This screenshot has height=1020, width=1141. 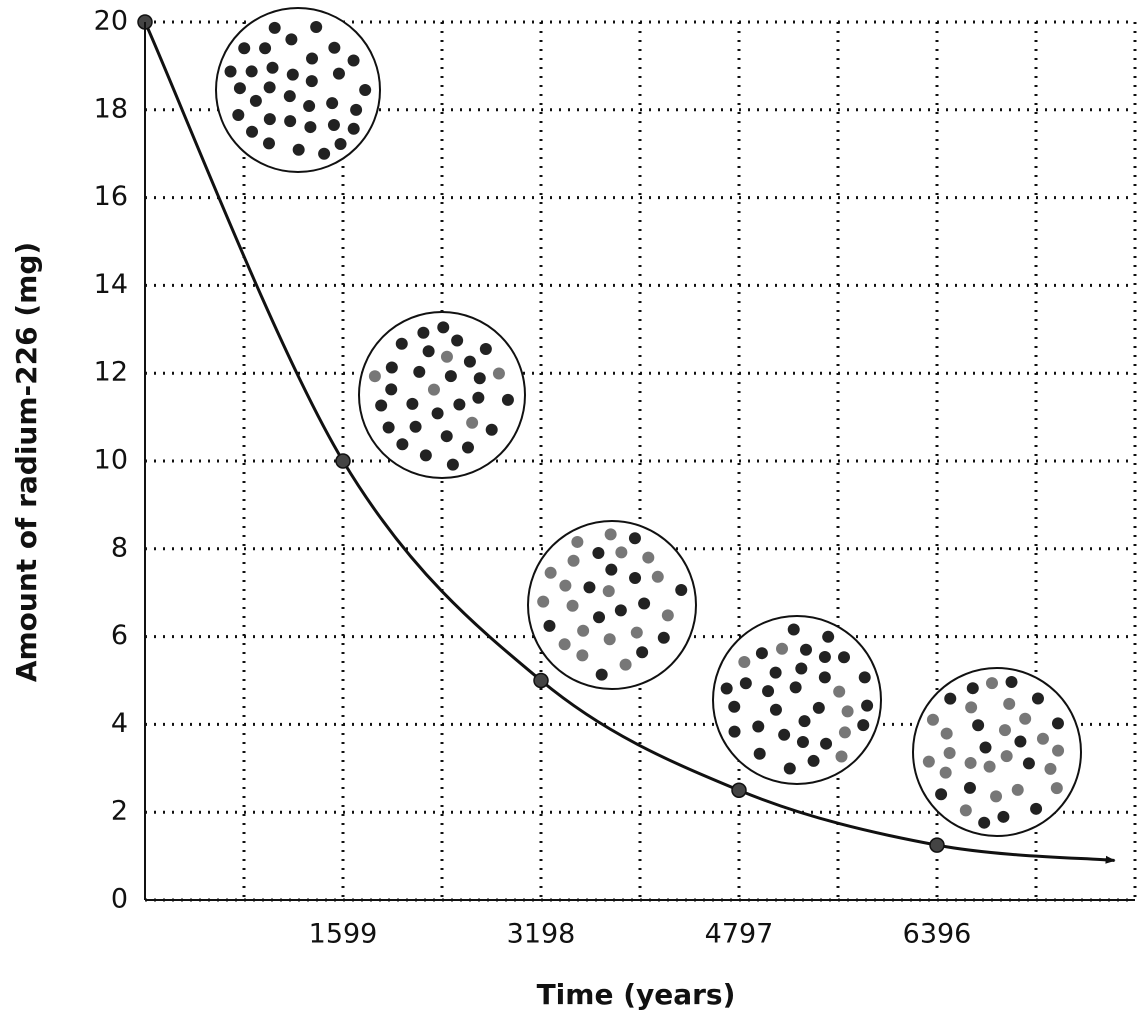 What do you see at coordinates (636, 994) in the screenshot?
I see `x-axis-title: Time (years)` at bounding box center [636, 994].